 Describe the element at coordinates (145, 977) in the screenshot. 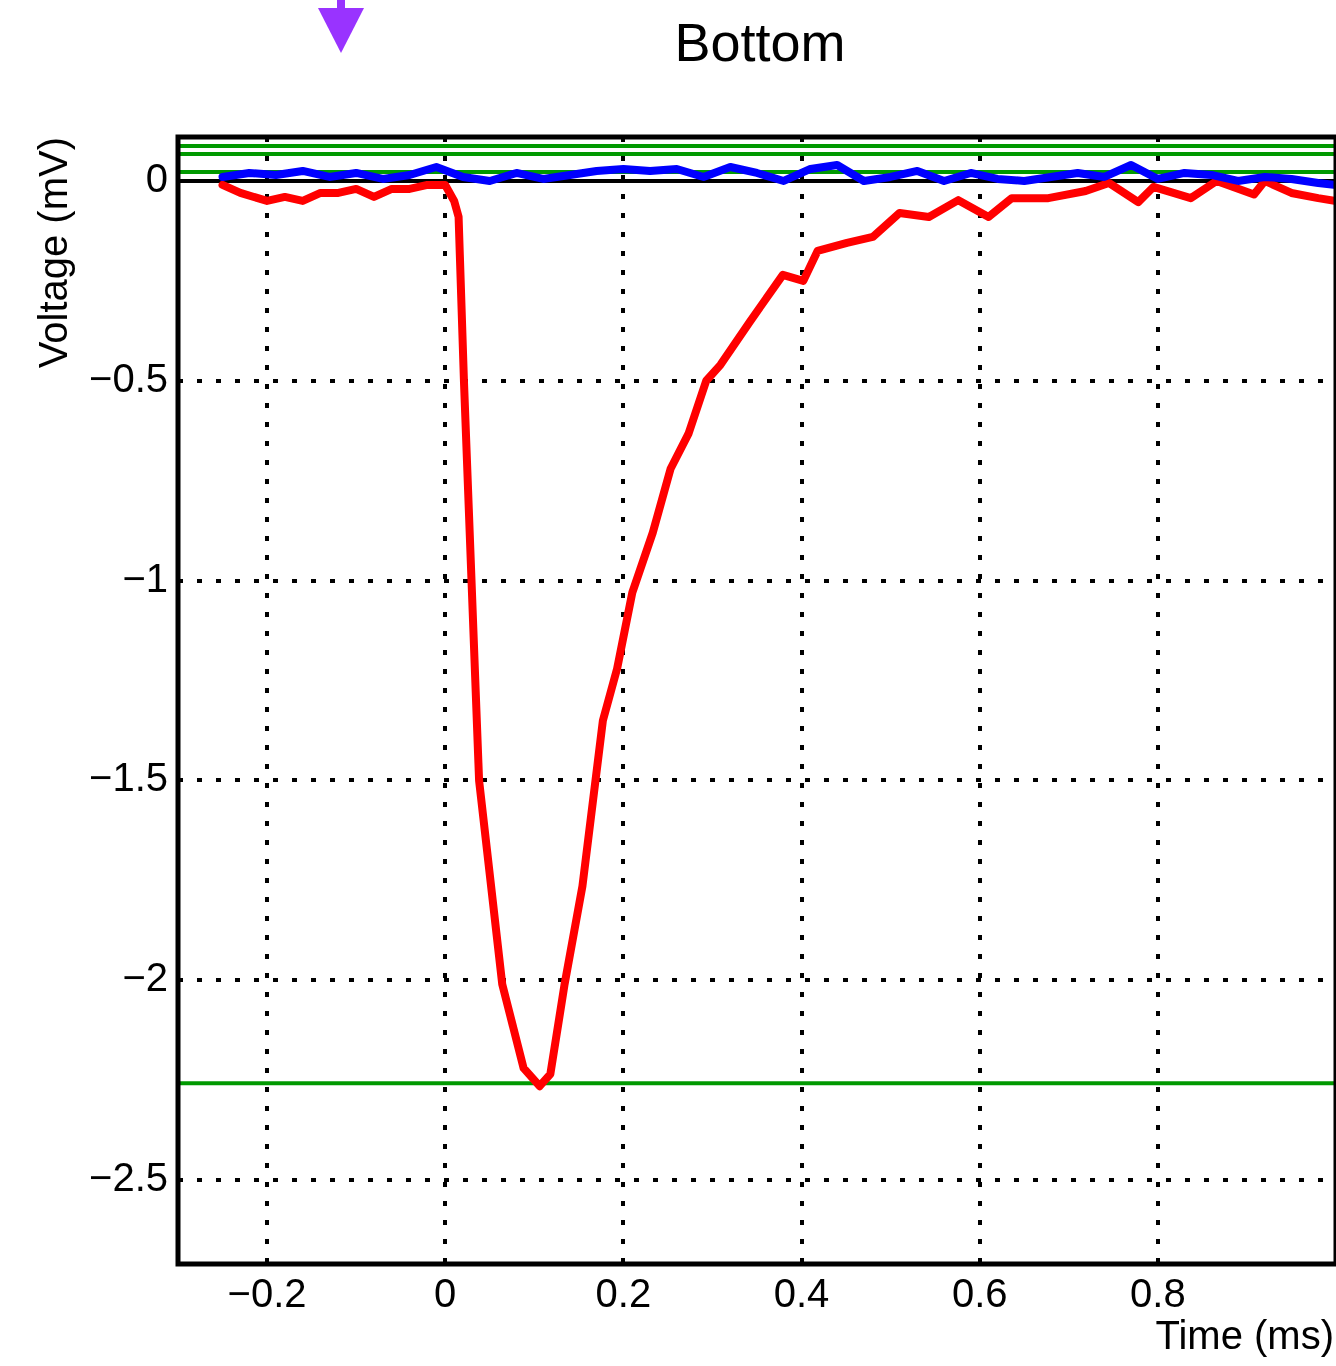

I see `y-tick-label: −2` at that location.